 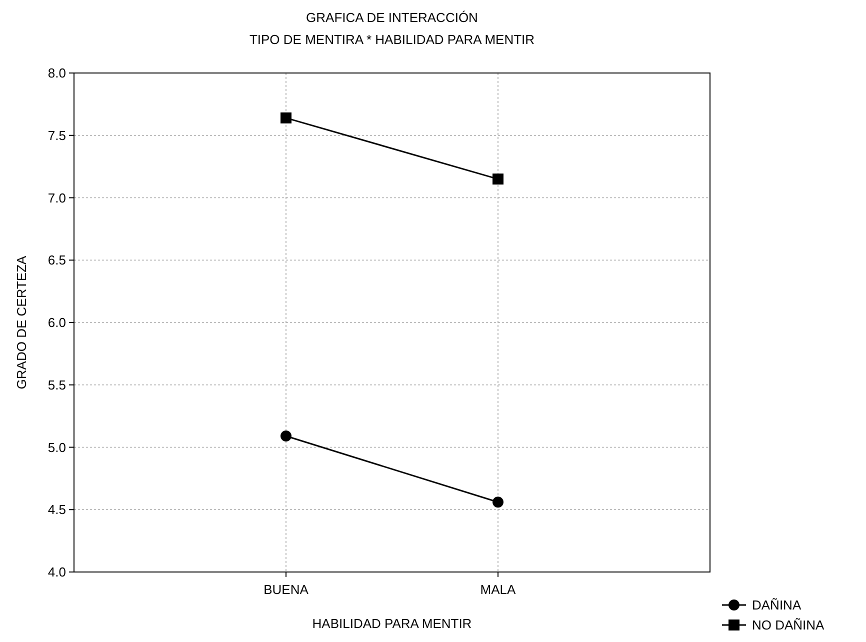 I want to click on y-axis-title: GRADO DE CERTEZA, so click(x=21, y=322).